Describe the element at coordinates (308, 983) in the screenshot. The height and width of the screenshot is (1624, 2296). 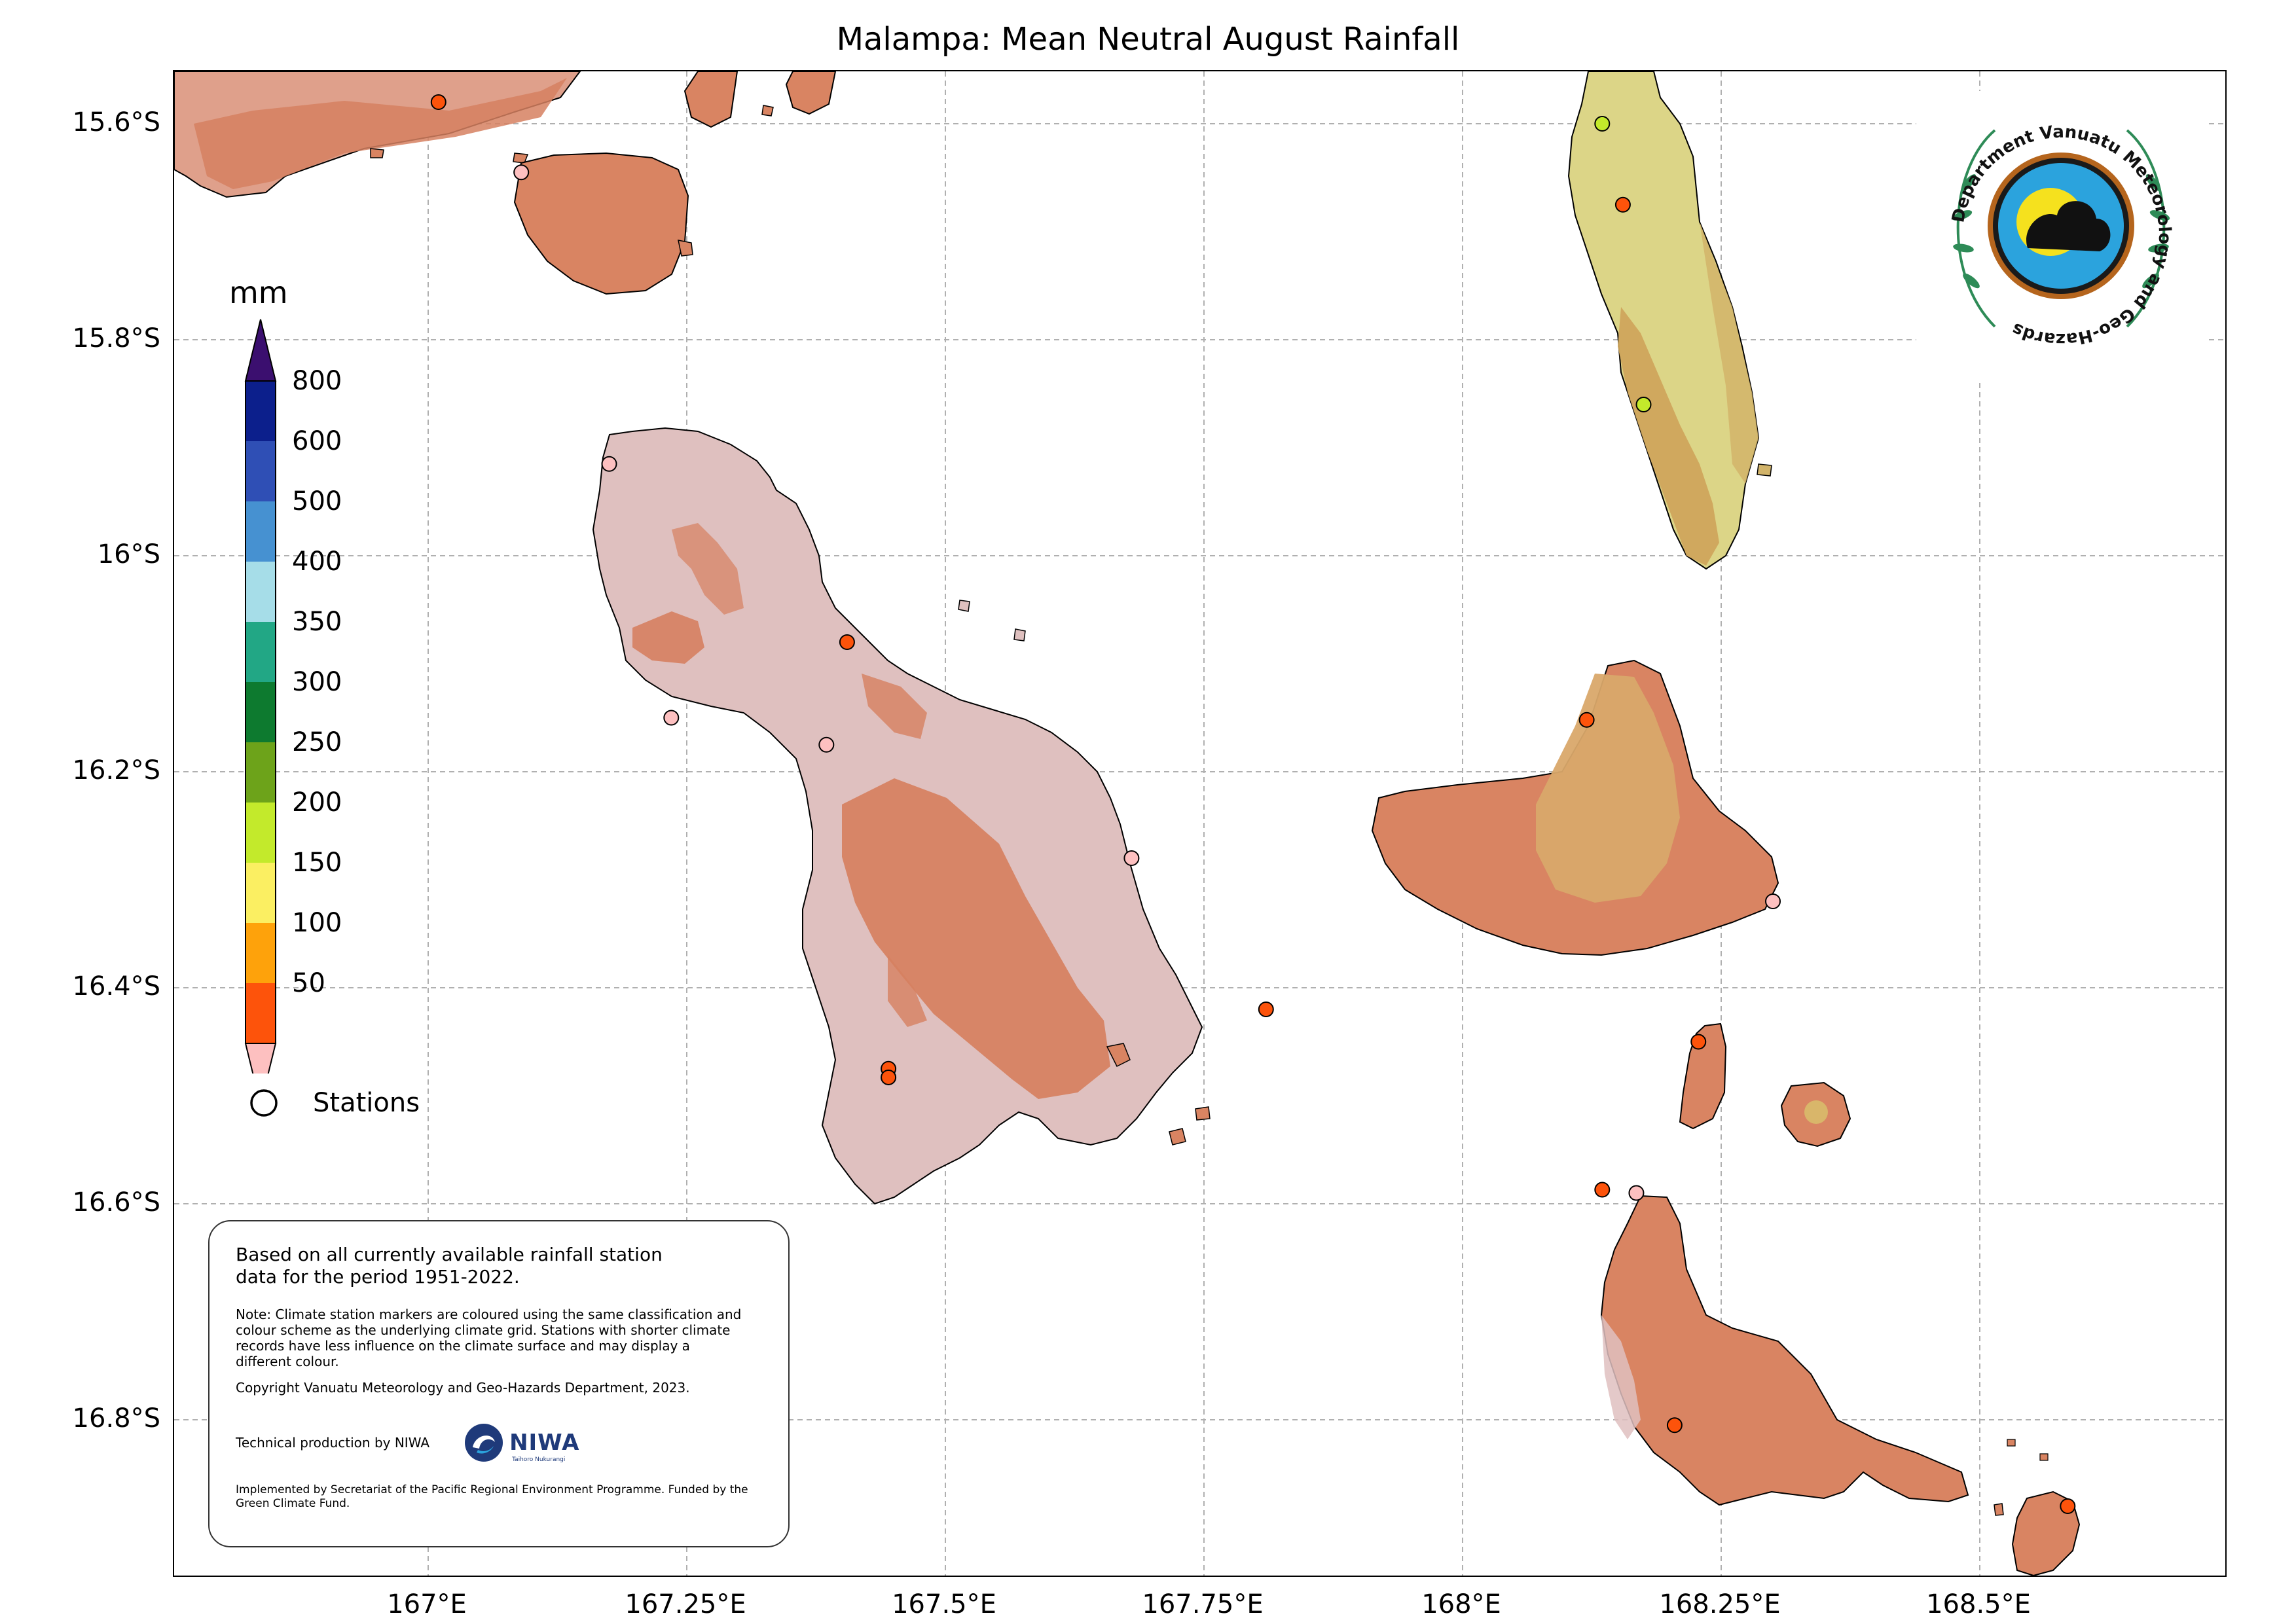
I see `colorbar-label: 50` at that location.